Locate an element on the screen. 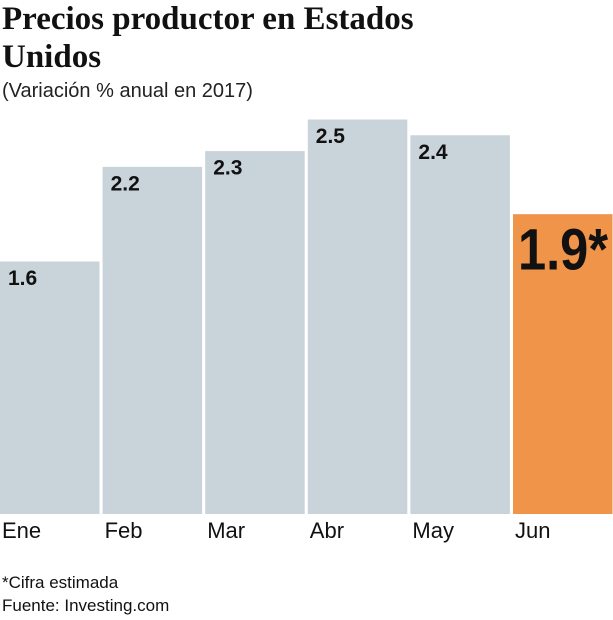  x-tick-label: Jun is located at coordinates (532, 530).